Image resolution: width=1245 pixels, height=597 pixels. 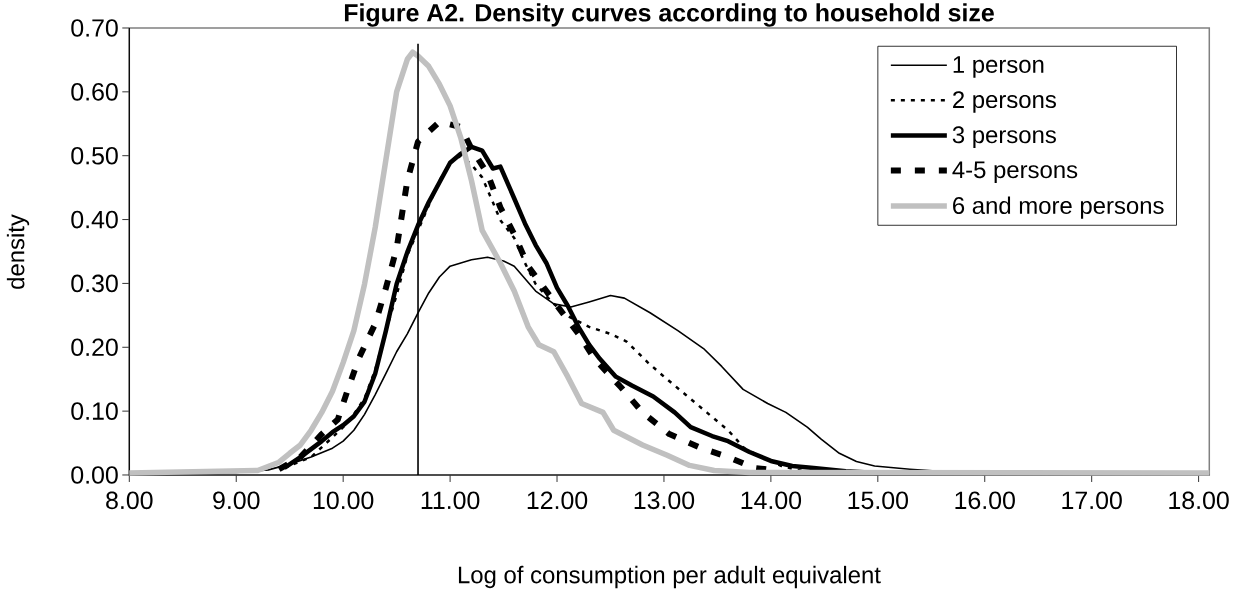 What do you see at coordinates (343, 500) in the screenshot?
I see `x-tick-label: 10.00` at bounding box center [343, 500].